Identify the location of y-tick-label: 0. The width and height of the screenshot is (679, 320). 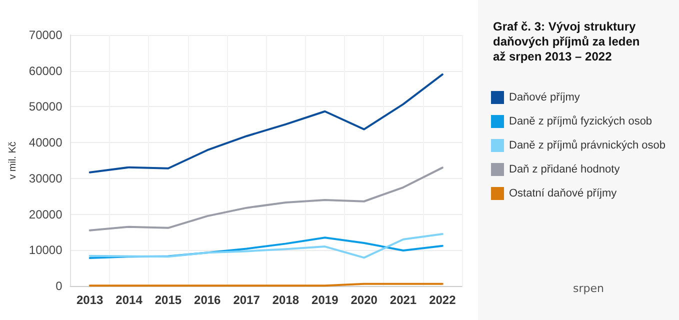
(59, 286).